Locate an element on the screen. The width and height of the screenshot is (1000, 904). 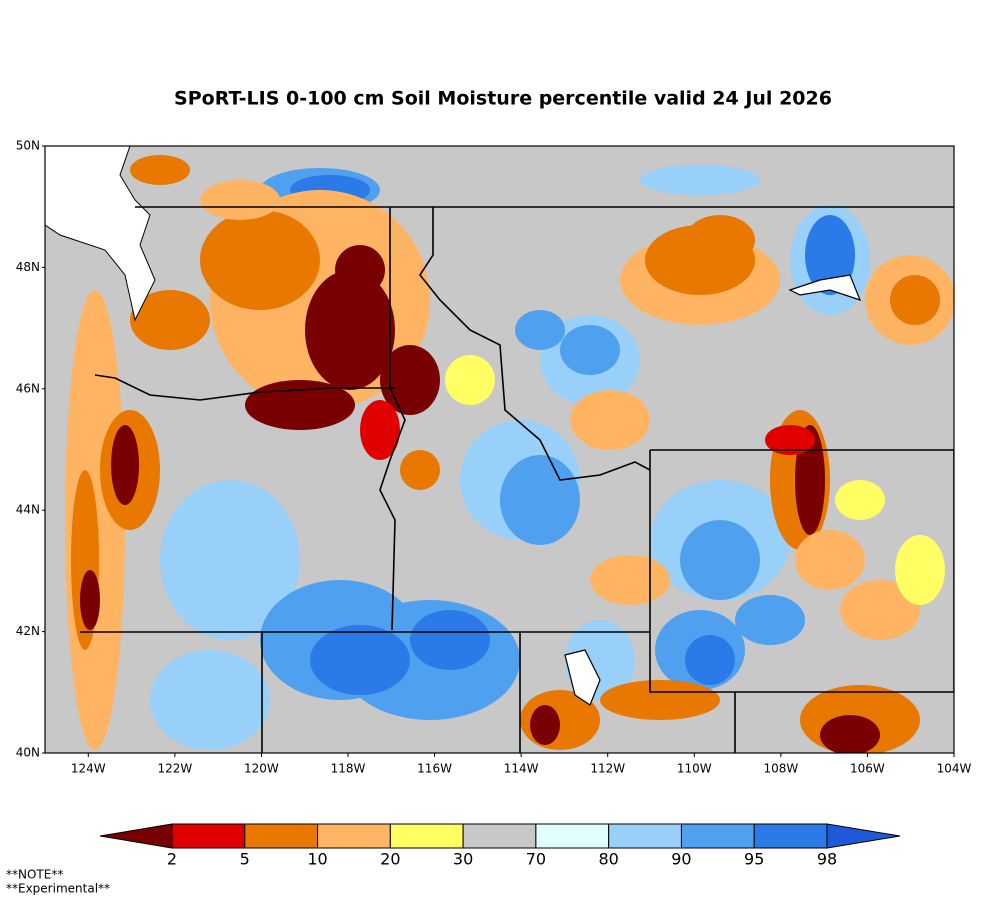
longitude-label: 106W is located at coordinates (867, 769).